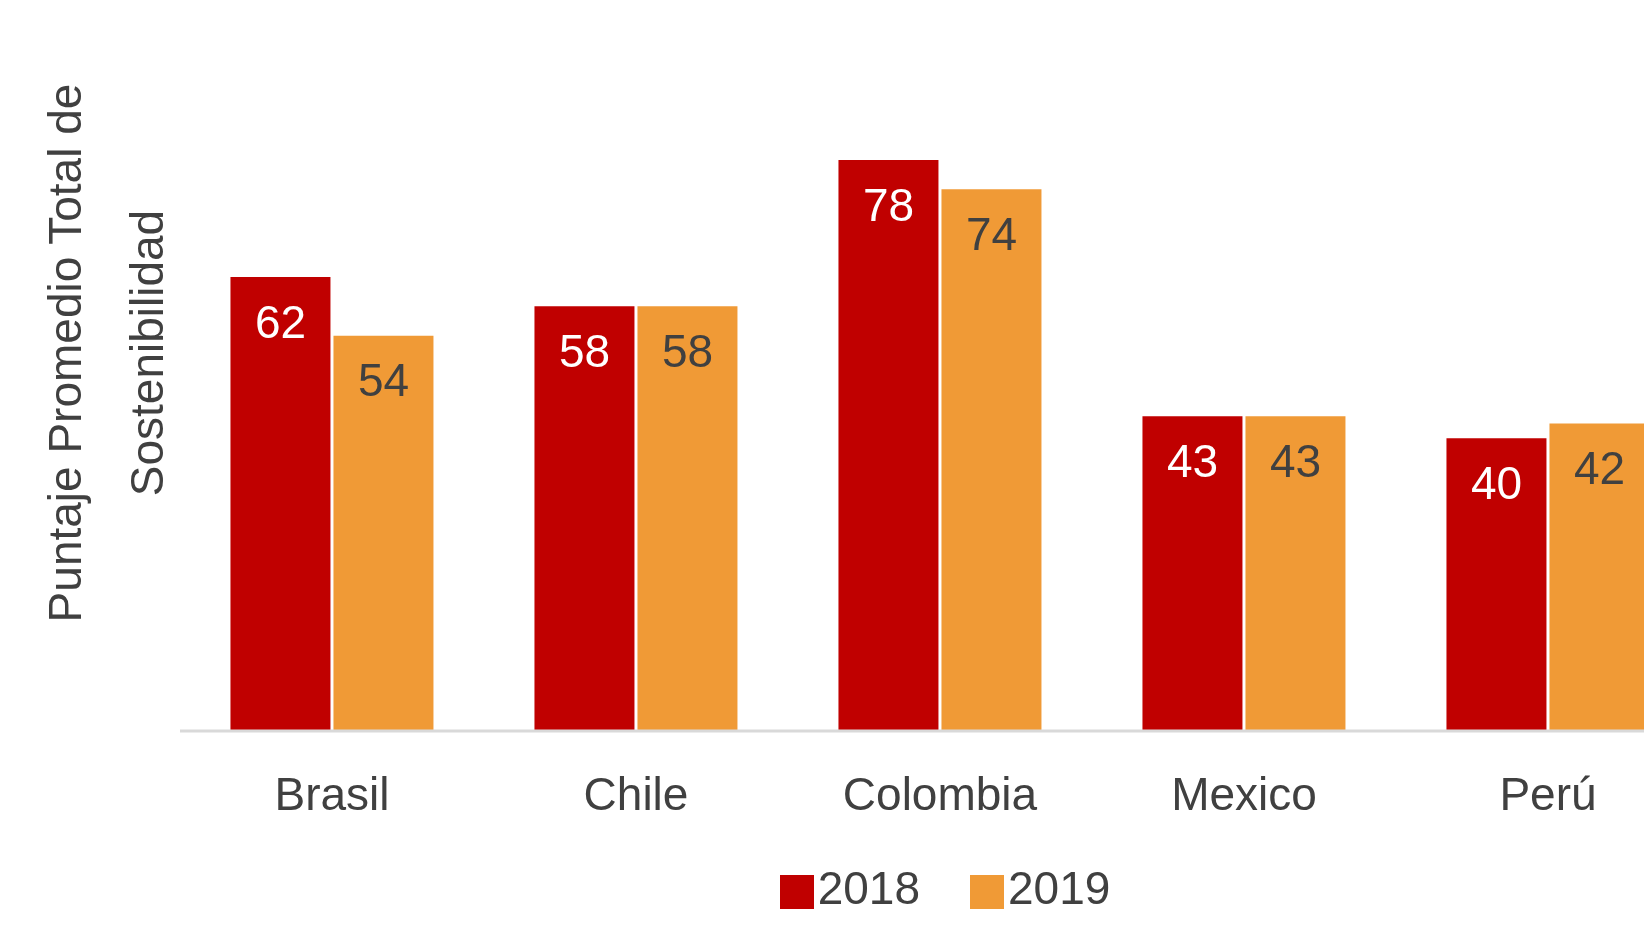 The width and height of the screenshot is (1644, 925). What do you see at coordinates (1244, 793) in the screenshot?
I see `x-tick-label: Mexico` at bounding box center [1244, 793].